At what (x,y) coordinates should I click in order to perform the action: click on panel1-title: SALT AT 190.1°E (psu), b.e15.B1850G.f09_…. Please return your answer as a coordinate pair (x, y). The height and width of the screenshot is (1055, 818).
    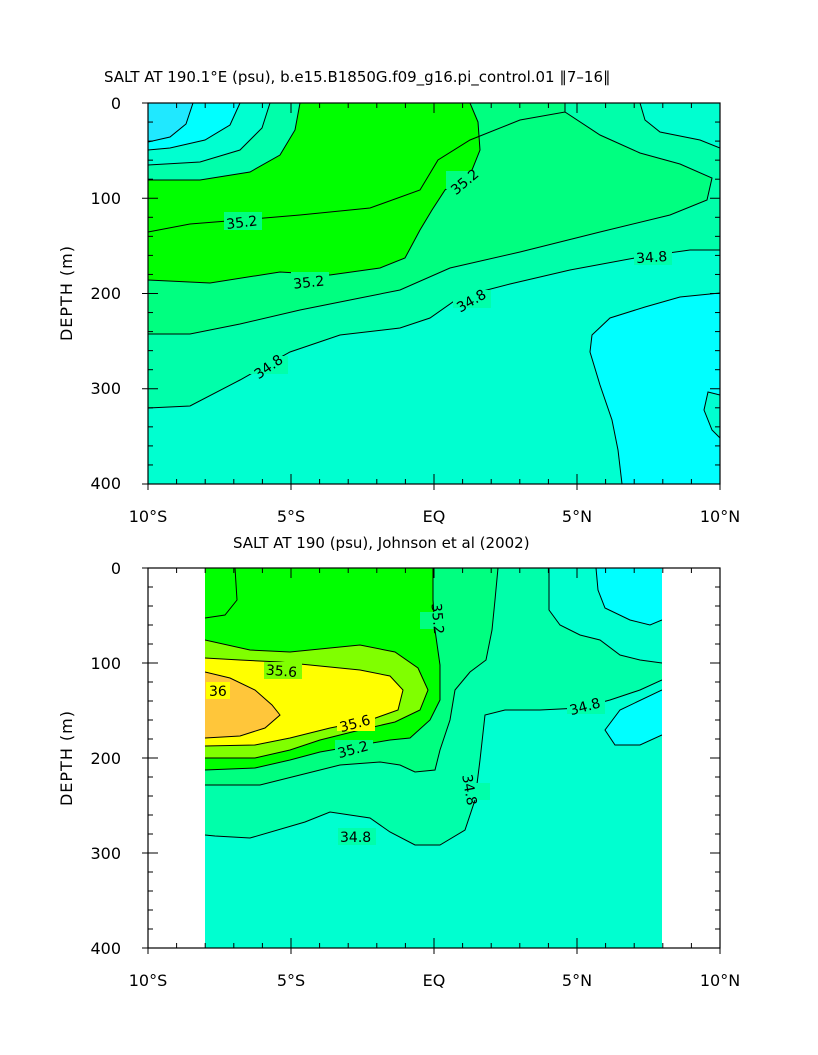
    Looking at the image, I should click on (357, 77).